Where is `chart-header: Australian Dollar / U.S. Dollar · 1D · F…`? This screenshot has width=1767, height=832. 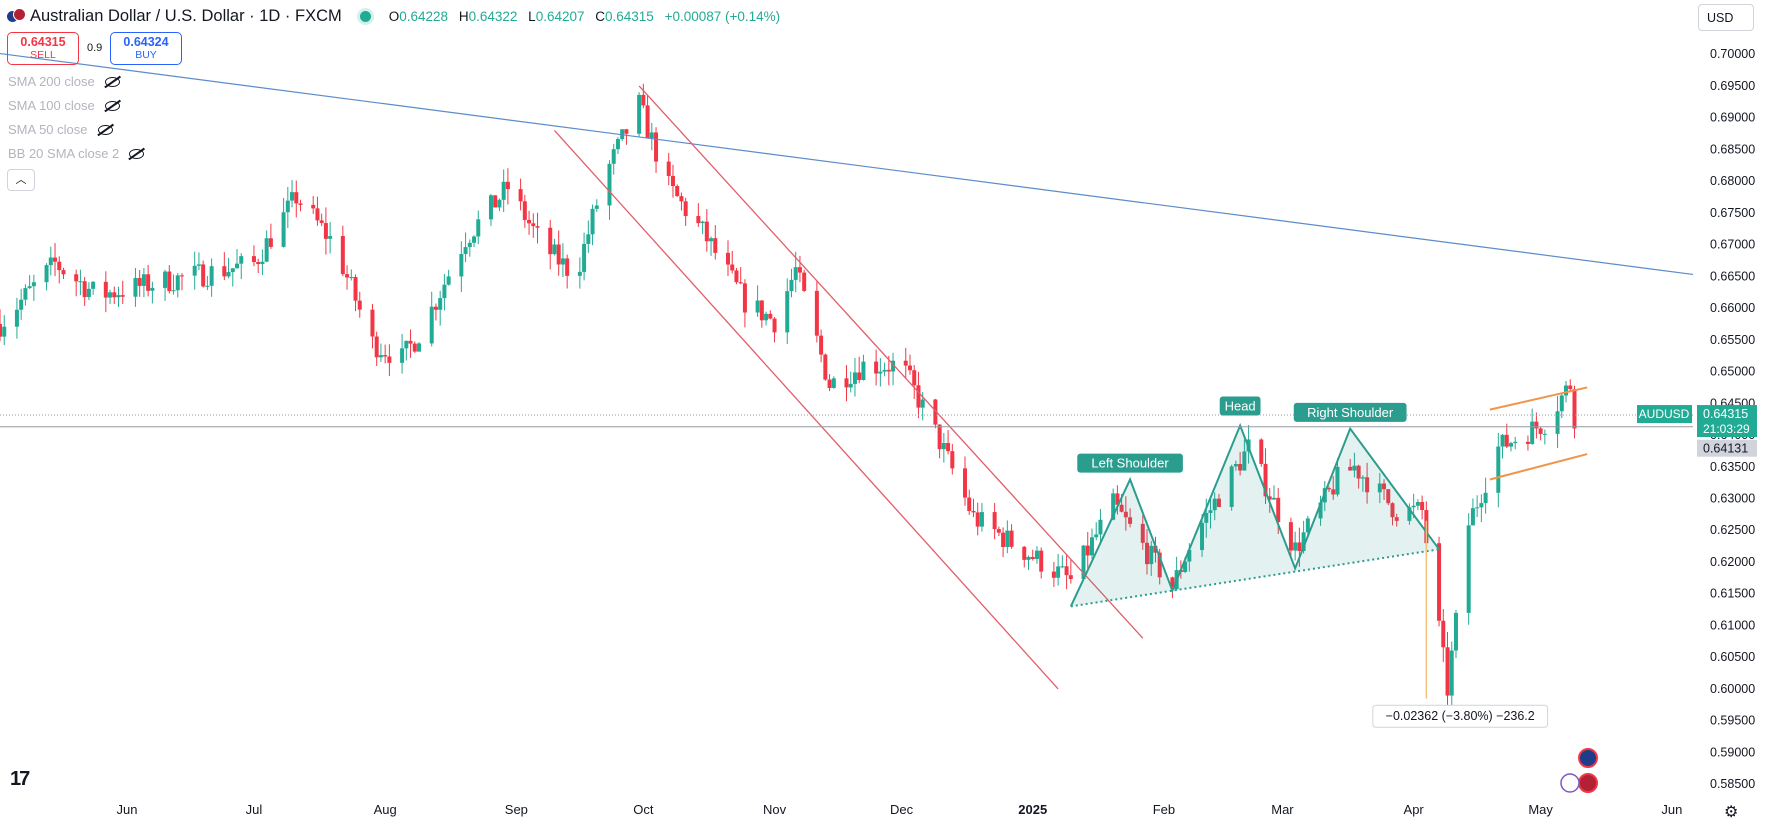
chart-header: Australian Dollar / U.S. Dollar · 1D · F… is located at coordinates (393, 16).